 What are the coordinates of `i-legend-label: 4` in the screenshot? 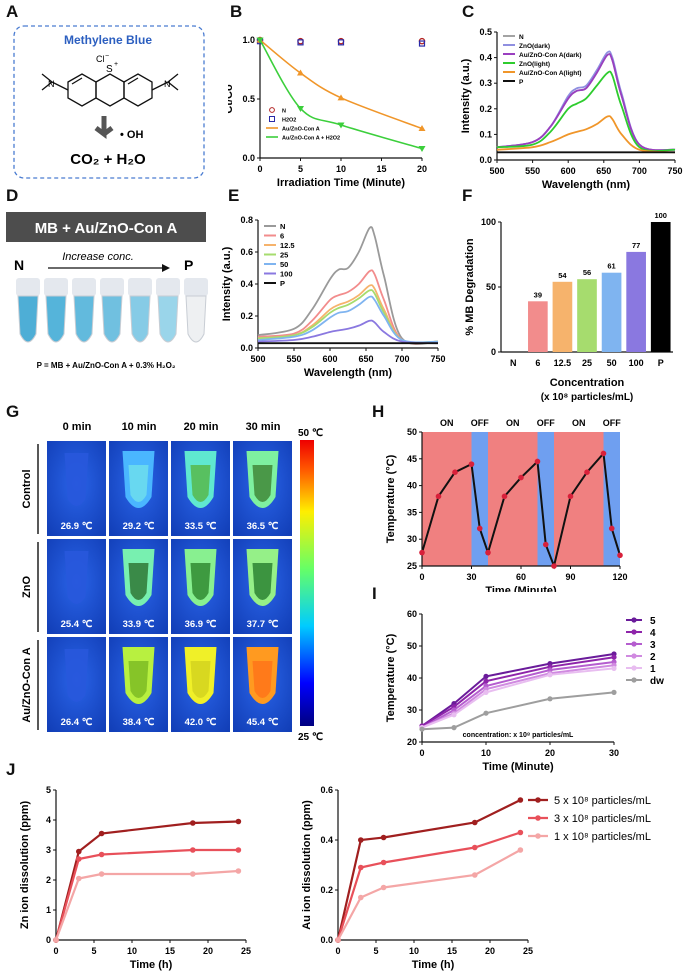 It's located at (653, 633).